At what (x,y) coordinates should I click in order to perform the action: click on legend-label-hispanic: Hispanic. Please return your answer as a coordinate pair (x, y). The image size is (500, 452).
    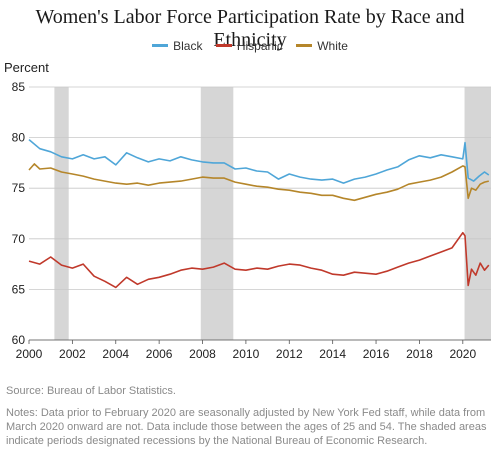
    Looking at the image, I should click on (259, 45).